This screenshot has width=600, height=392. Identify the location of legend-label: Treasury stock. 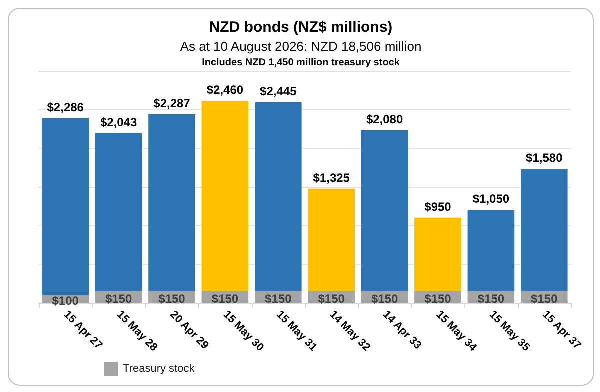
(159, 369).